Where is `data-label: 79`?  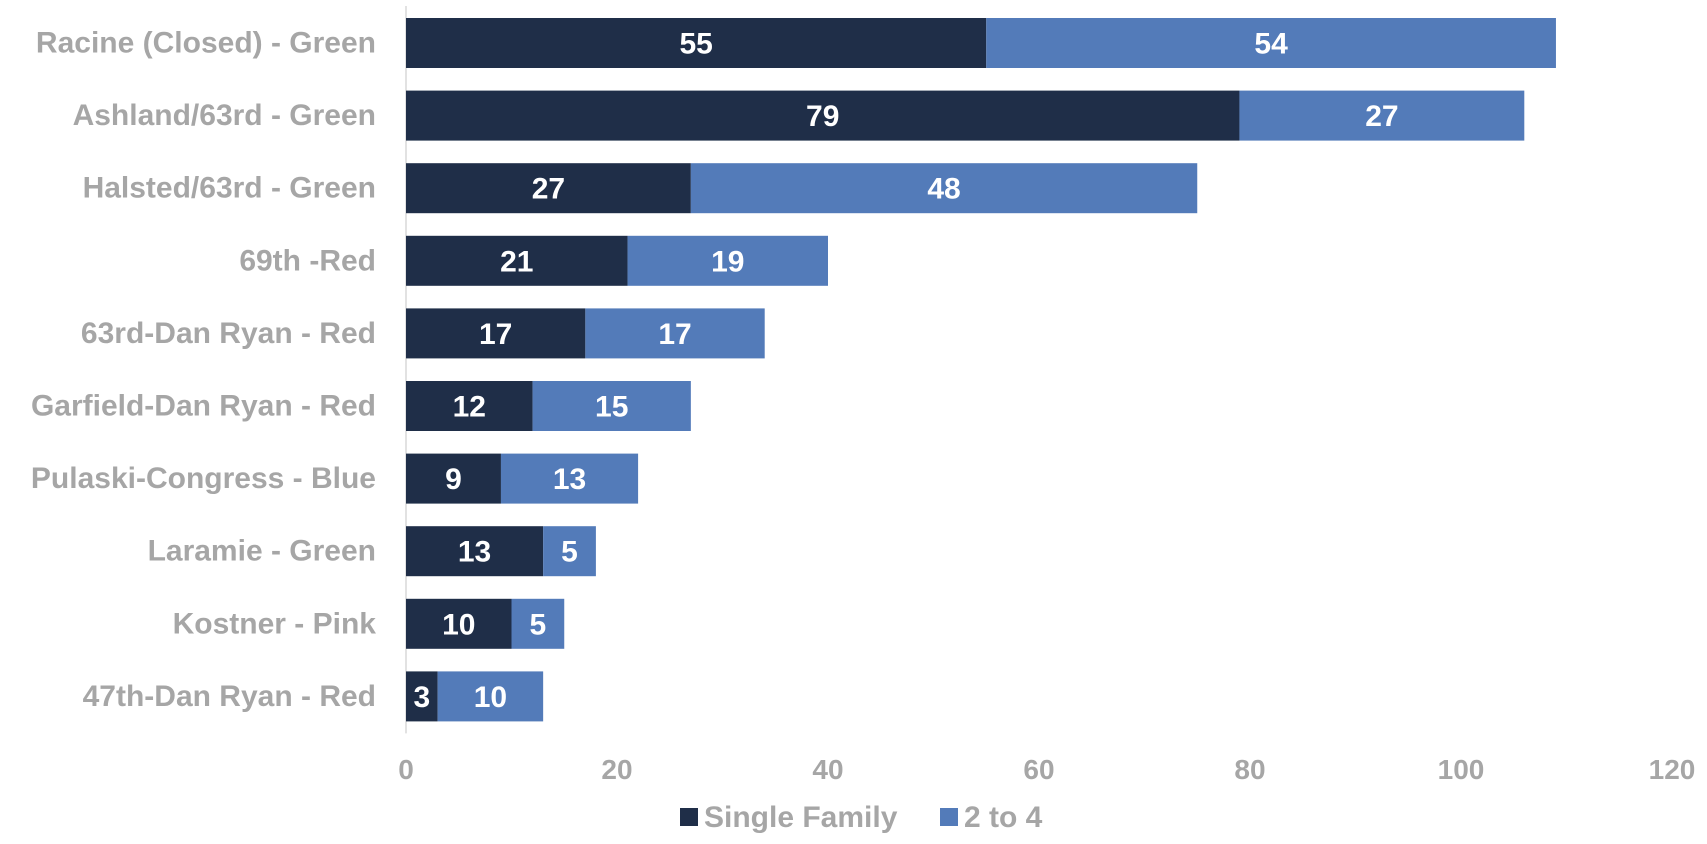 data-label: 79 is located at coordinates (822, 116).